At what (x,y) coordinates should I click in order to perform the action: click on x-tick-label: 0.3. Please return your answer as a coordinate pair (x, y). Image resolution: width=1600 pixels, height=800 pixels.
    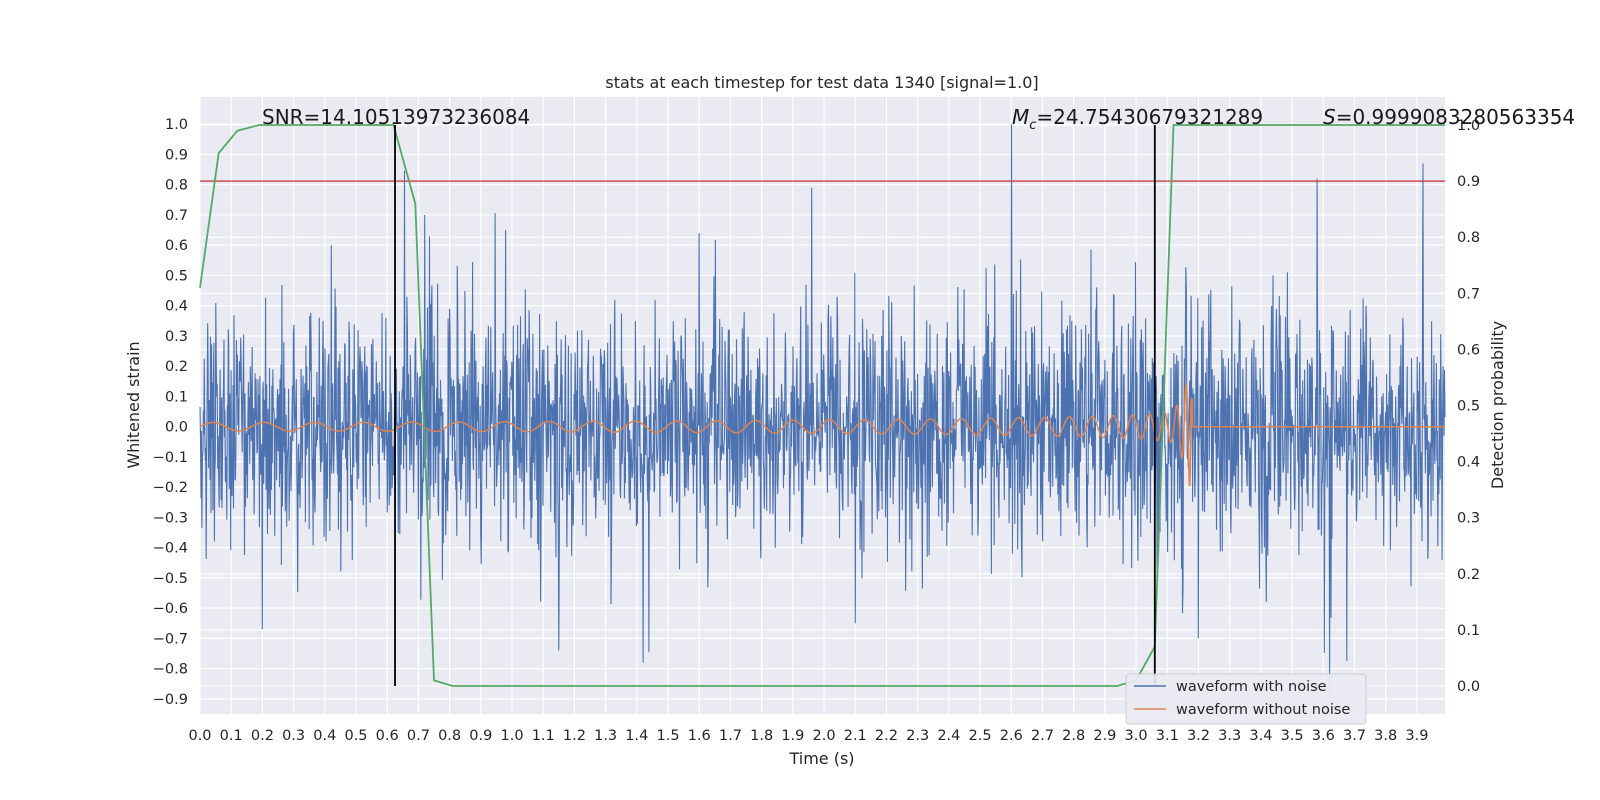
    Looking at the image, I should click on (293, 736).